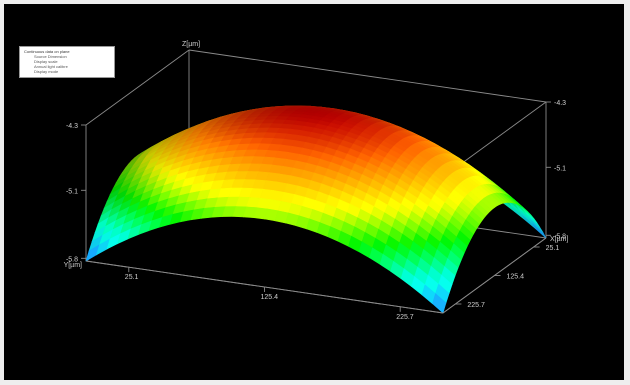 This screenshot has height=385, width=630. What do you see at coordinates (560, 168) in the screenshot?
I see `z-axis-tick-label-right: -5.1` at bounding box center [560, 168].